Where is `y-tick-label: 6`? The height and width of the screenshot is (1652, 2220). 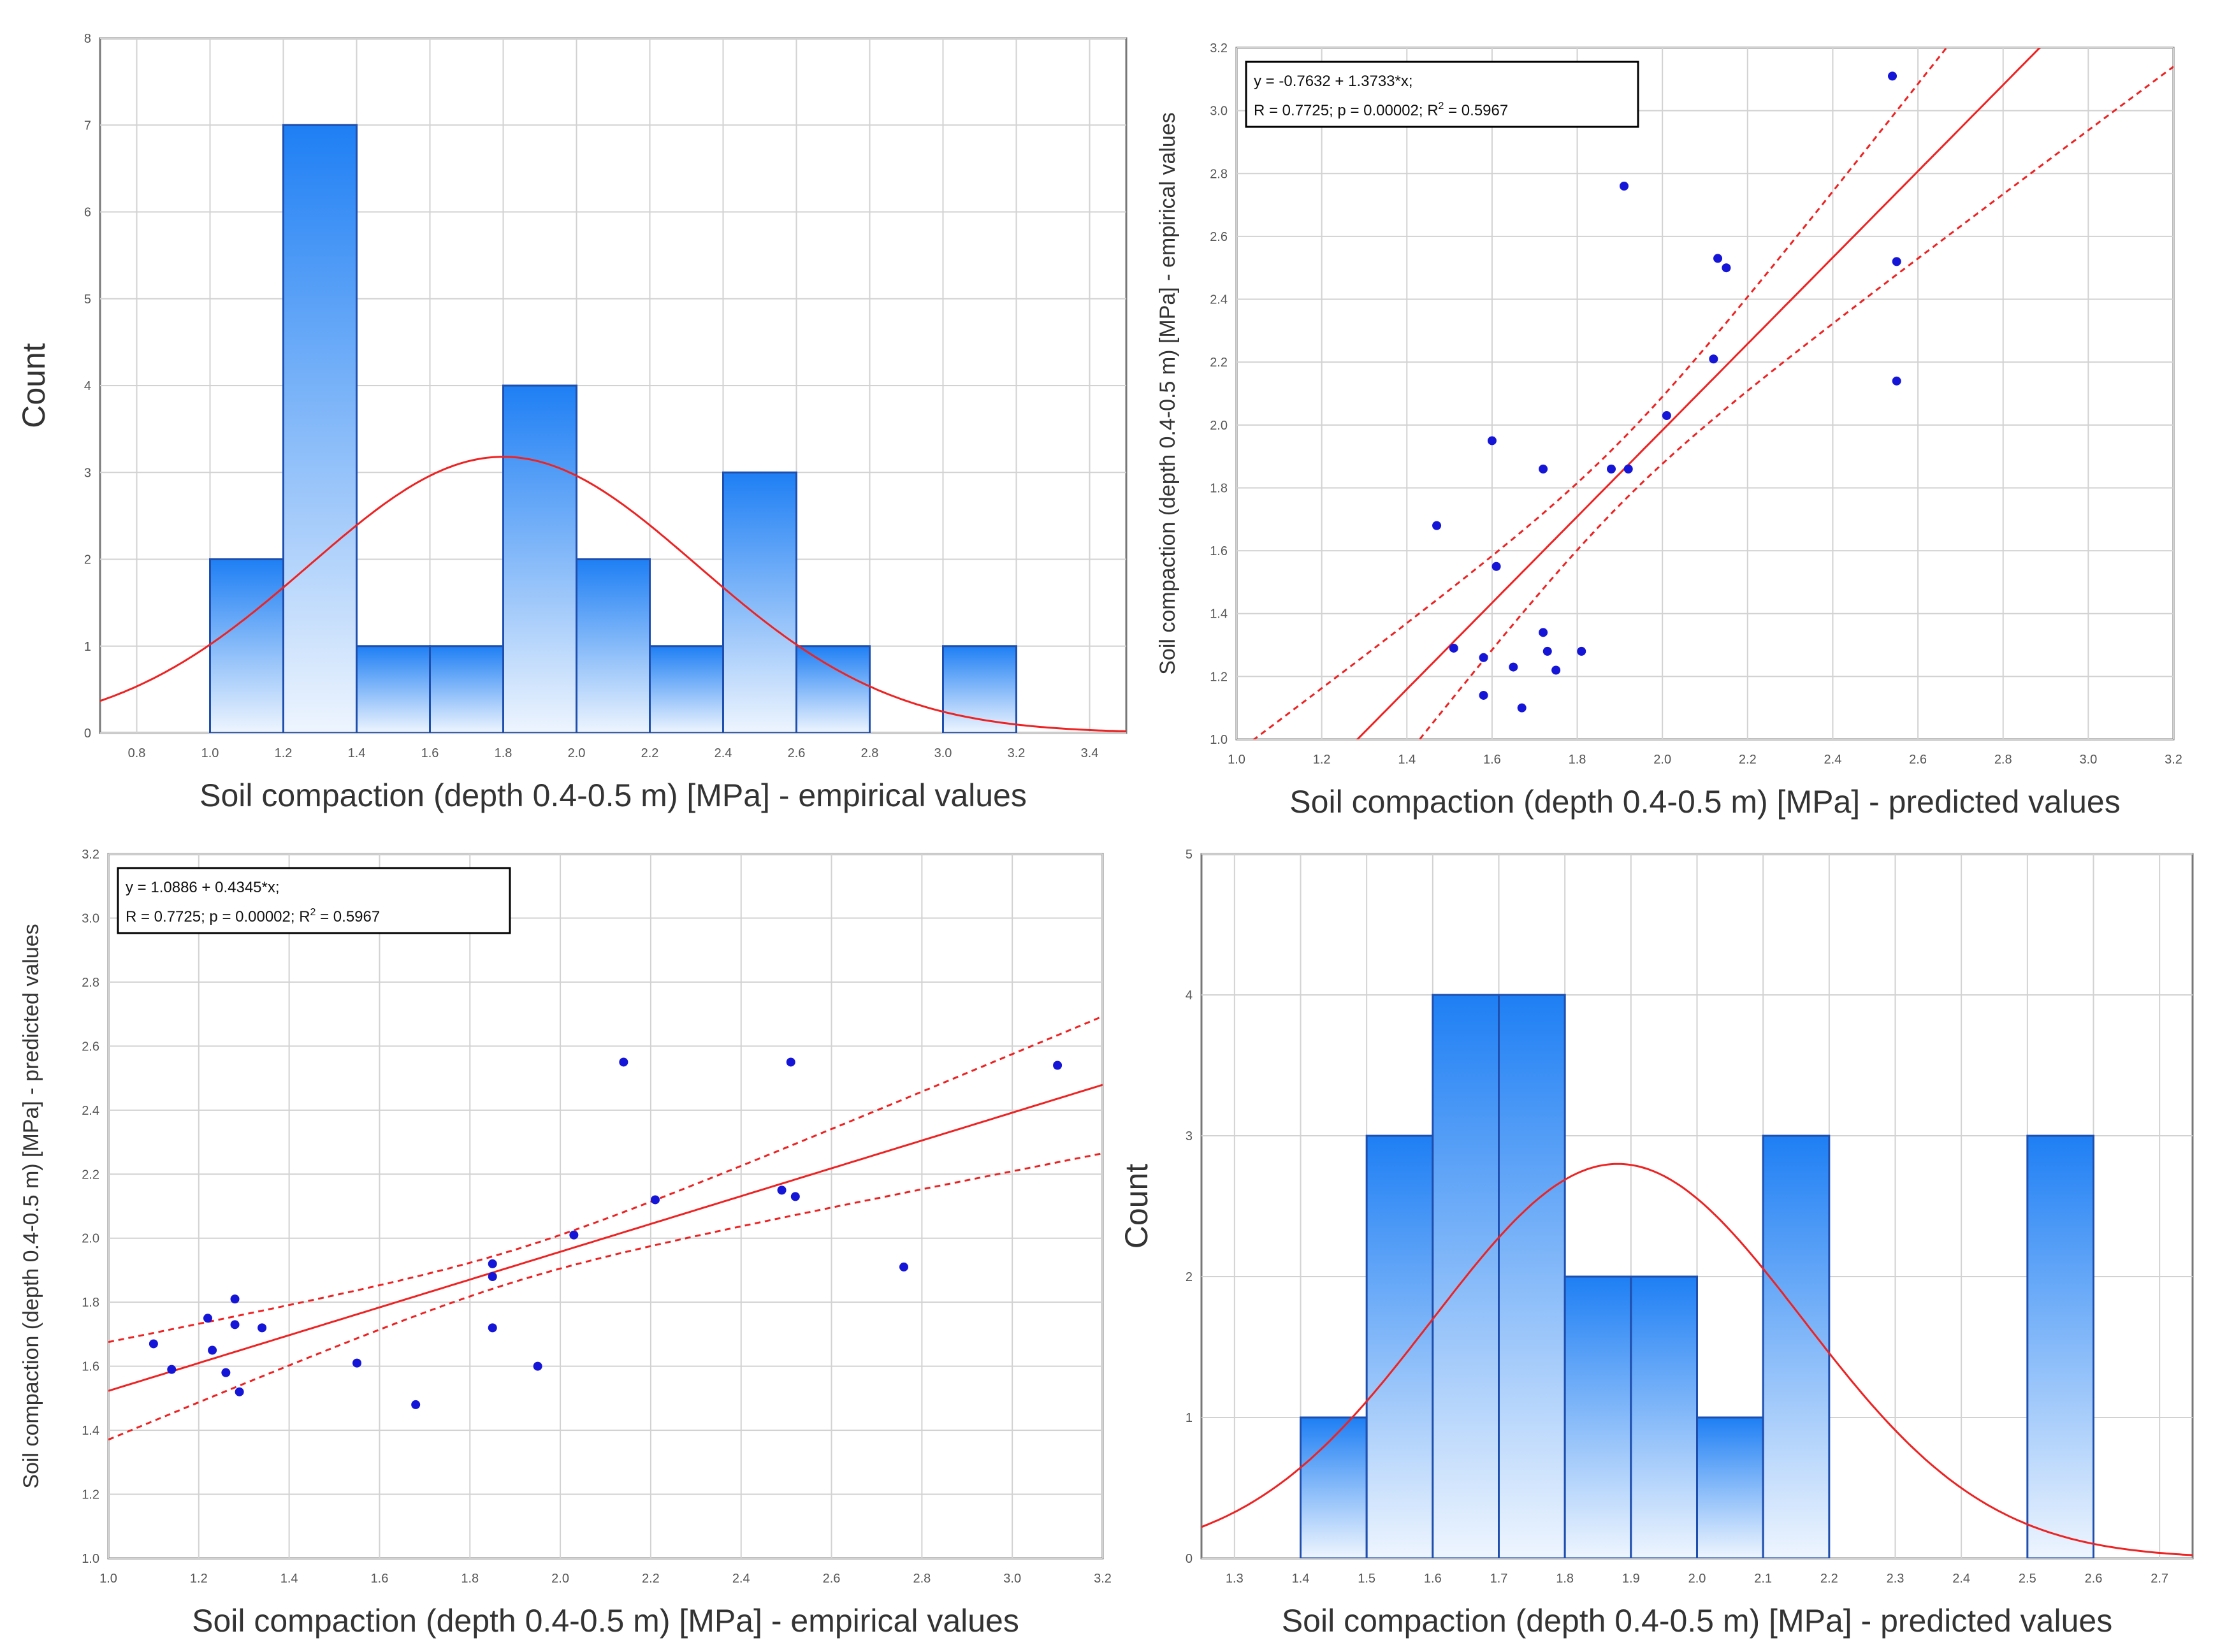 y-tick-label: 6 is located at coordinates (88, 213).